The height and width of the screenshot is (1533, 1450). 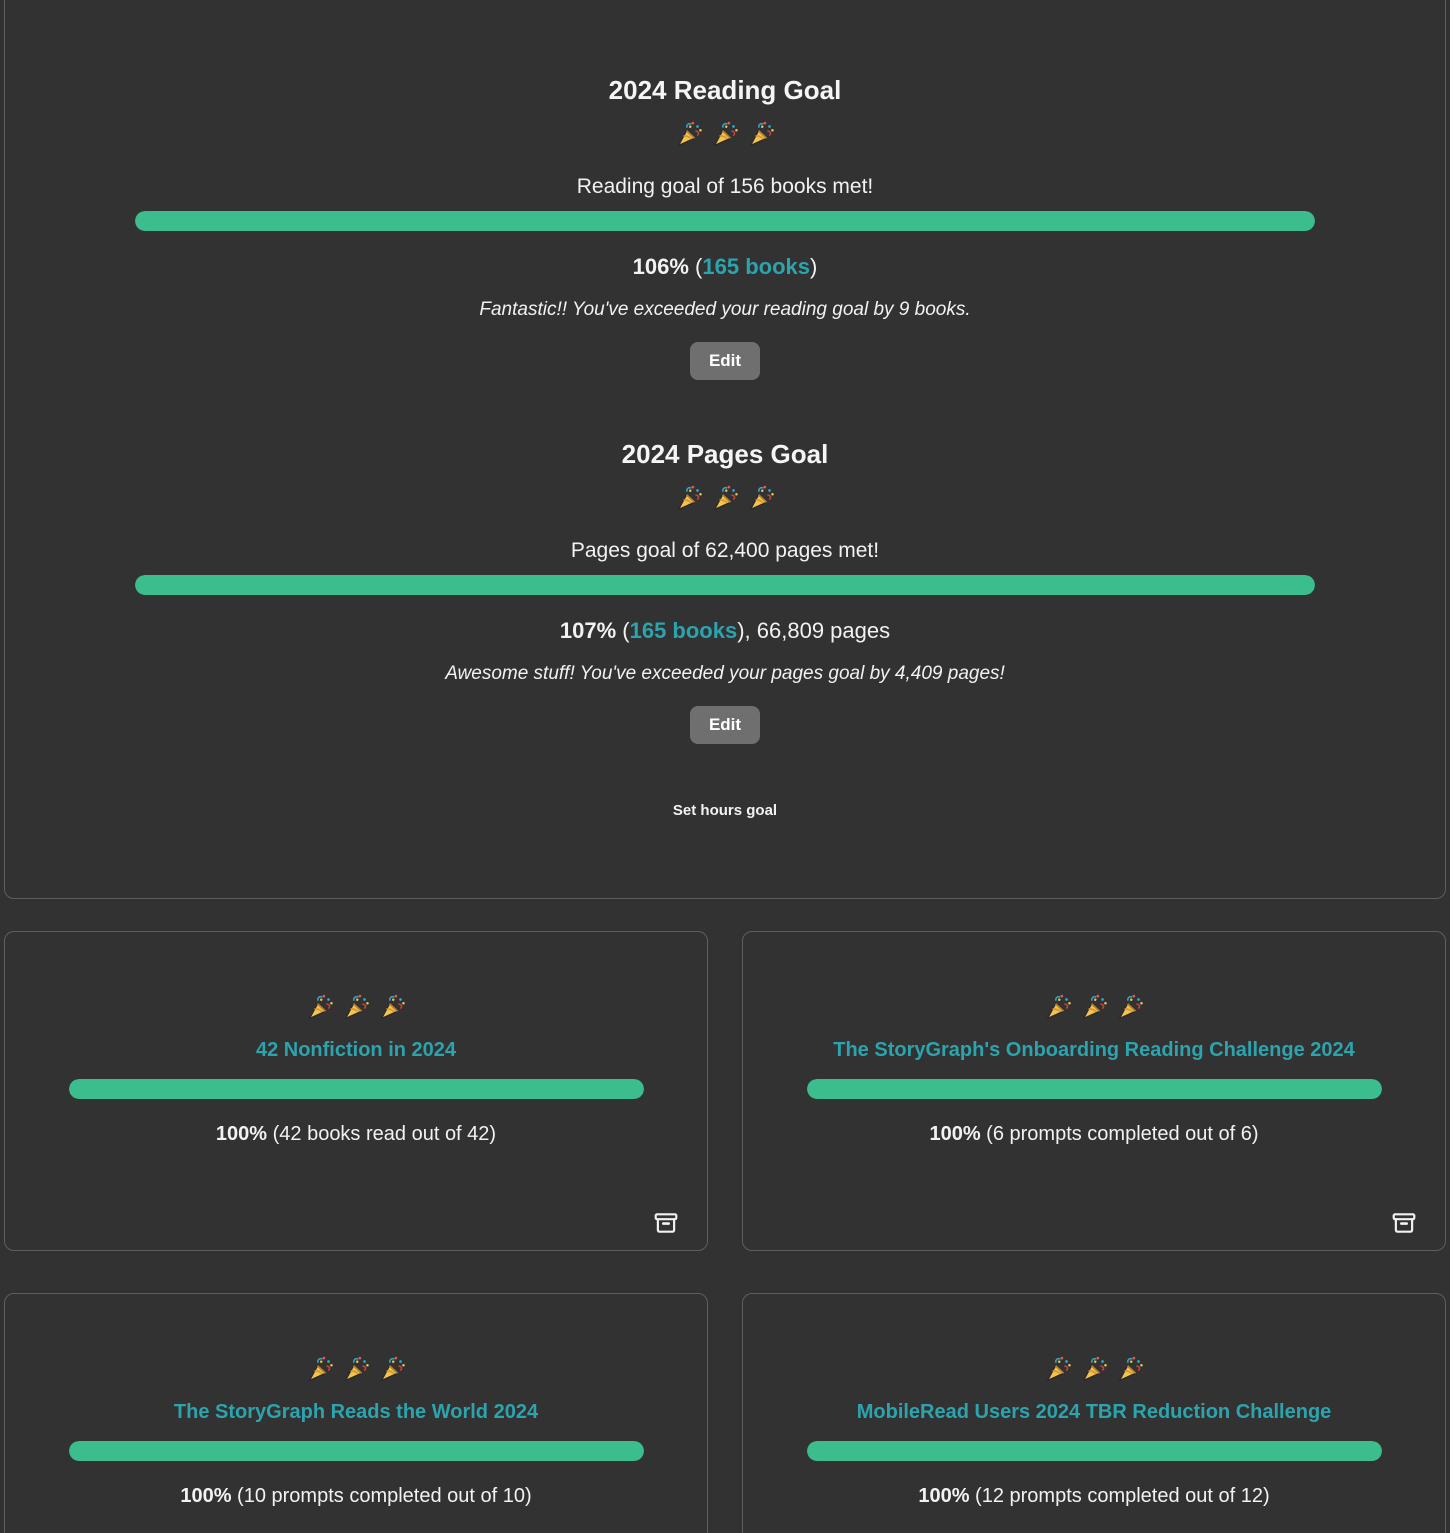 I want to click on challenge-stat: 100% (6 prompts completed out of 6), so click(x=1094, y=1134).